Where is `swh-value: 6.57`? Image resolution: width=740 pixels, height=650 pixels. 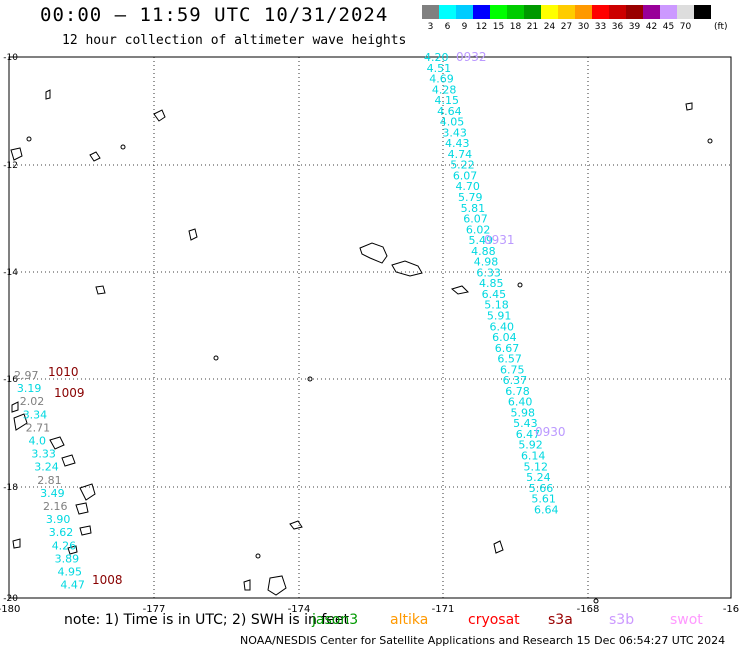
swh-value: 6.57 is located at coordinates (509, 359).